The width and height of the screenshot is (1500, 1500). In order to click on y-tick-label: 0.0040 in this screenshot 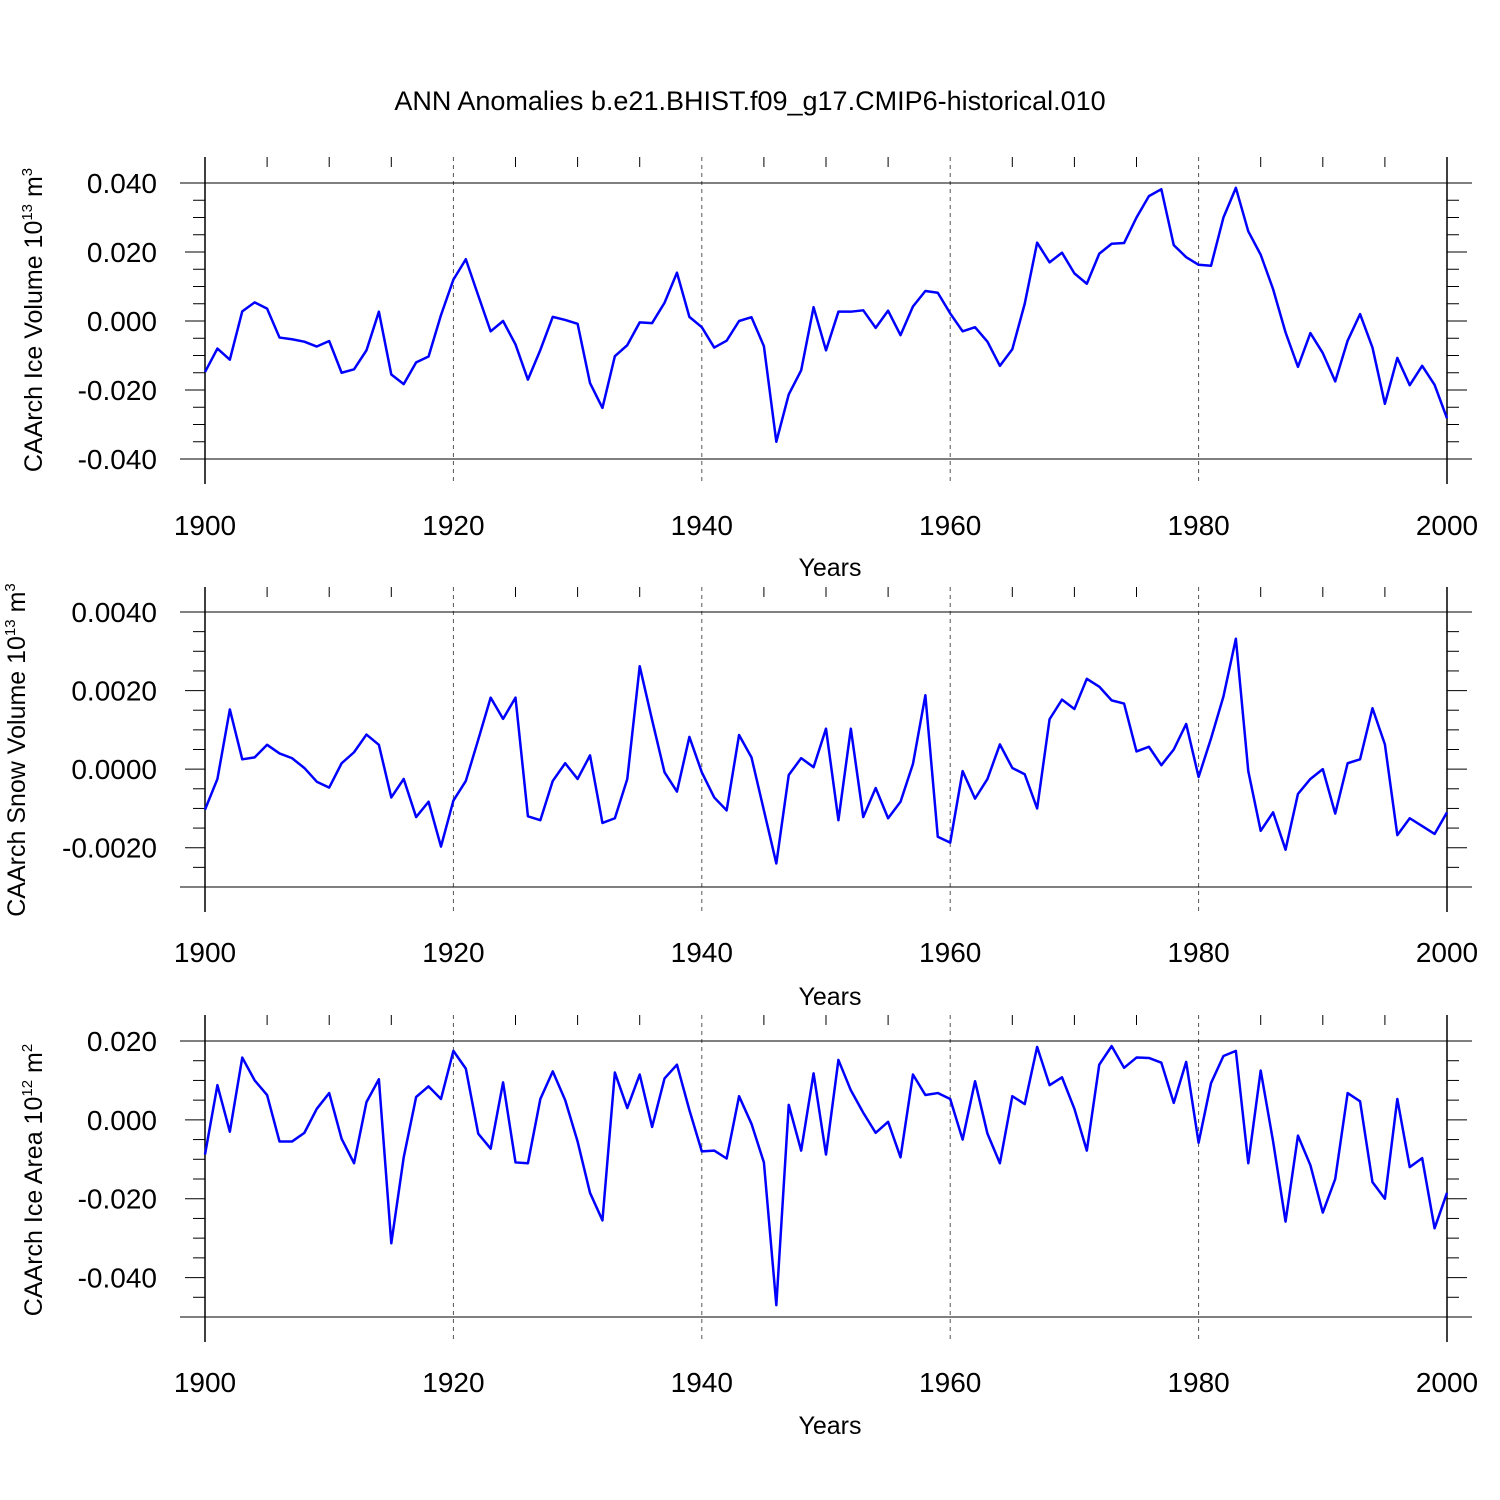, I will do `click(114, 612)`.